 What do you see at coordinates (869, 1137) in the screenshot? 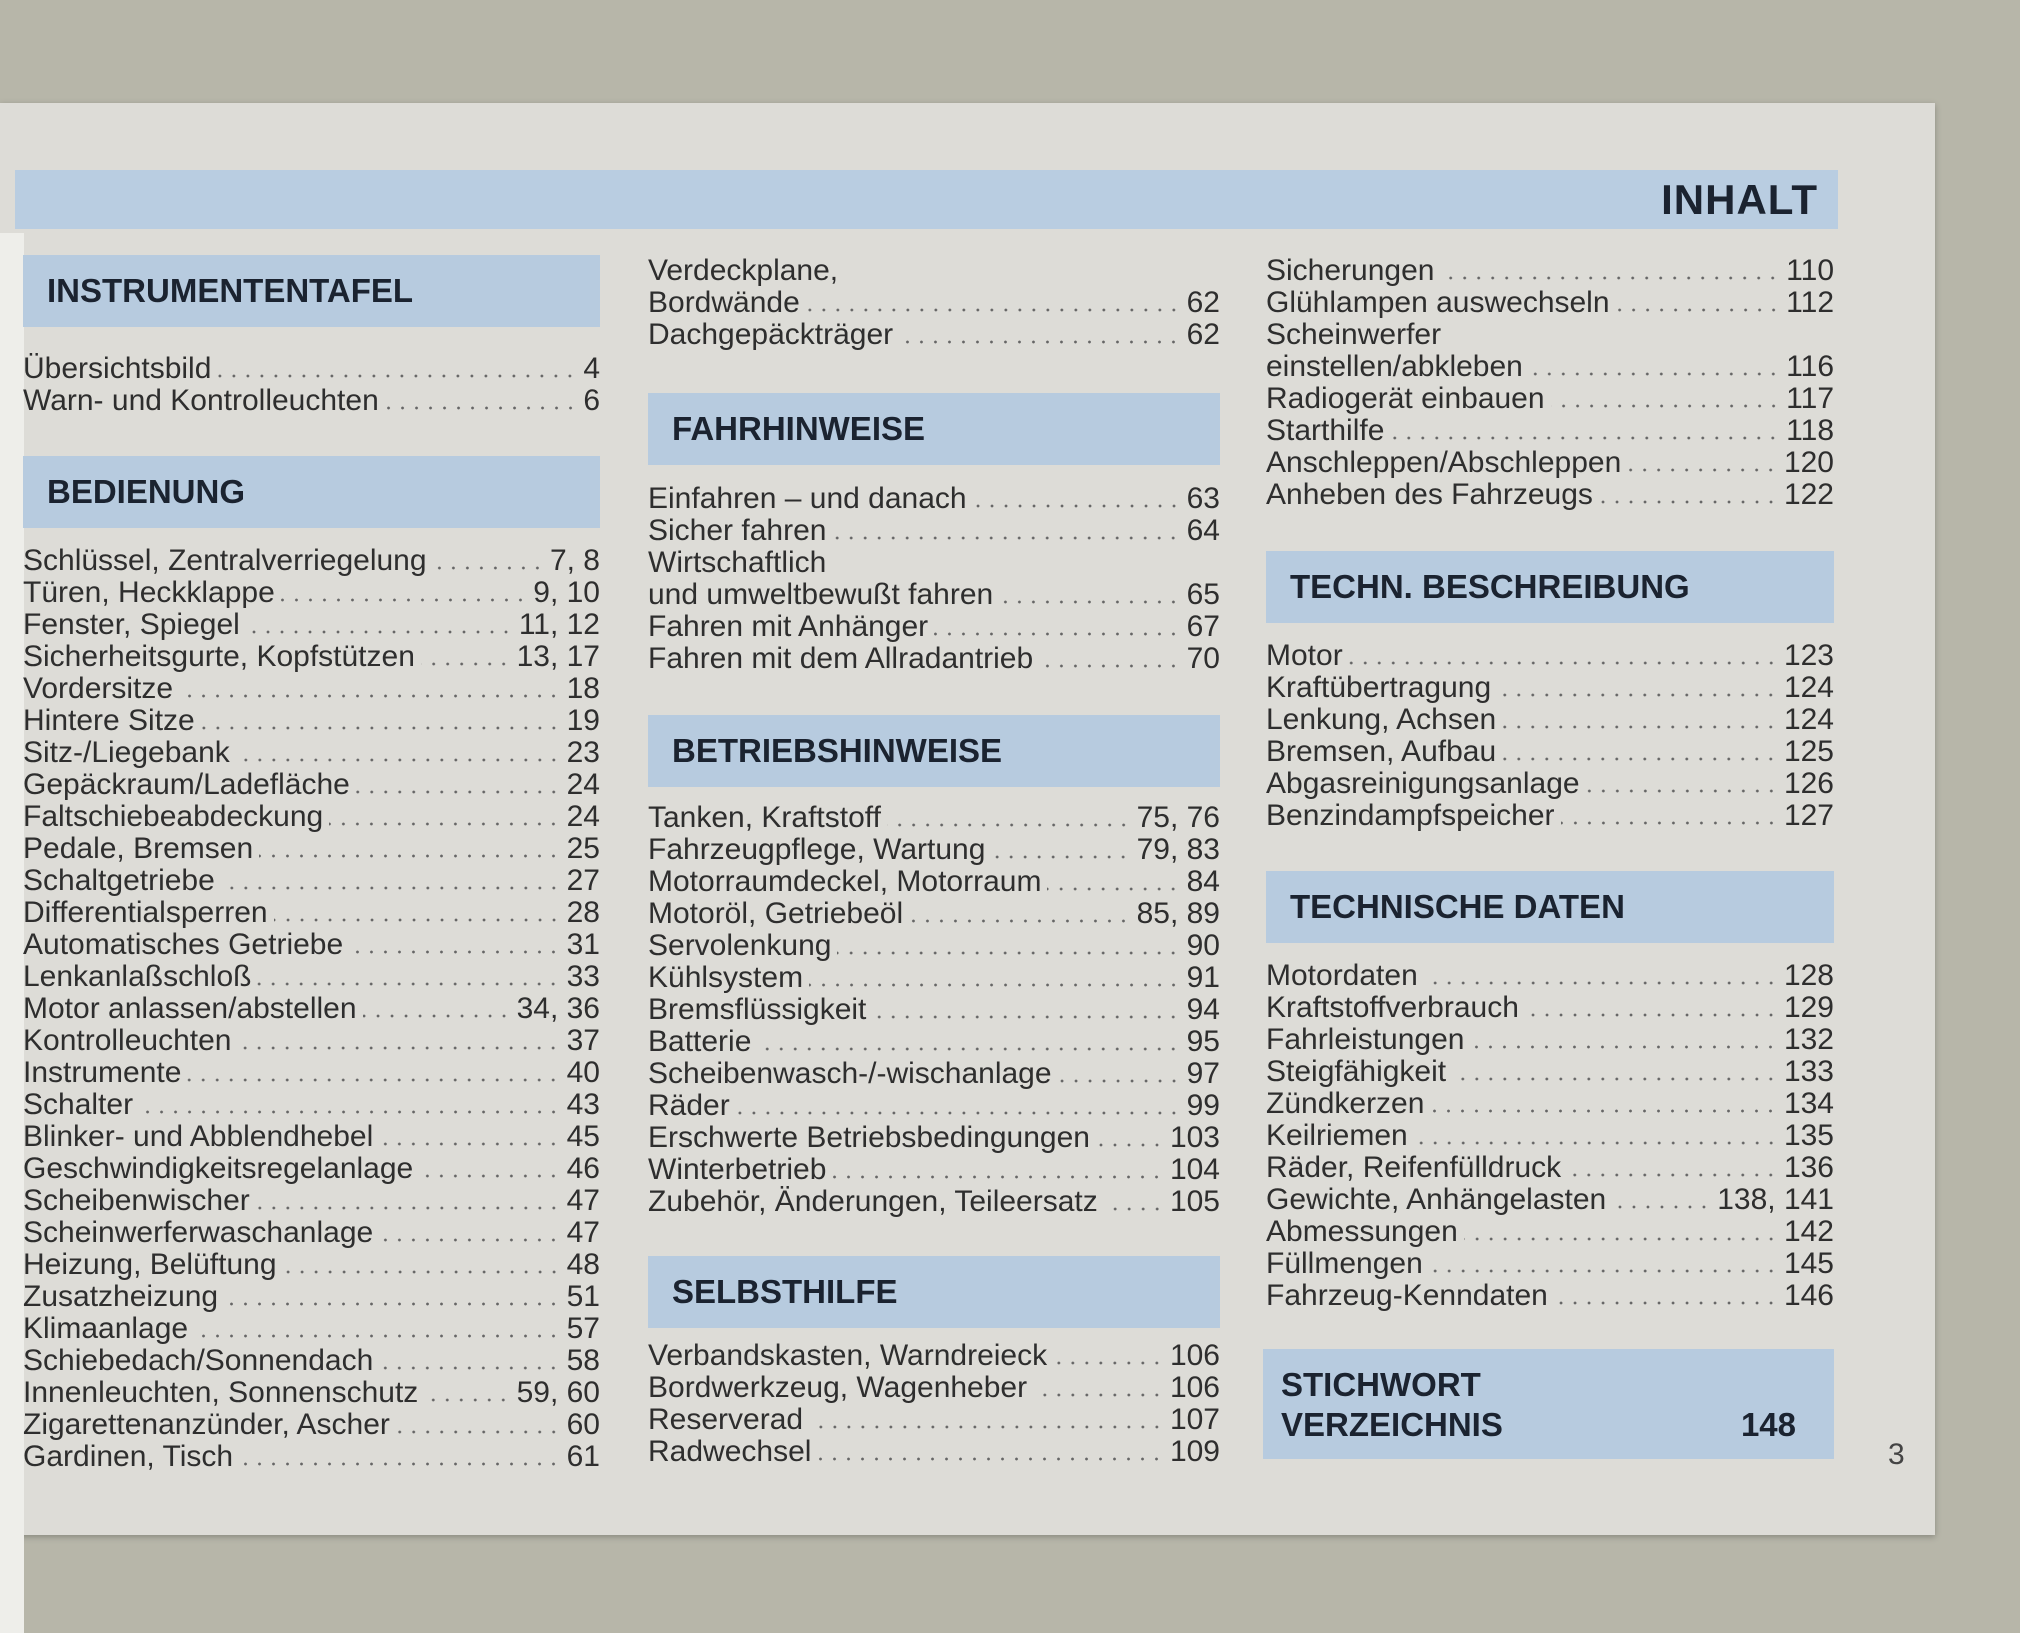
I see `entry-label: Erschwerte Betriebsbedingungen` at bounding box center [869, 1137].